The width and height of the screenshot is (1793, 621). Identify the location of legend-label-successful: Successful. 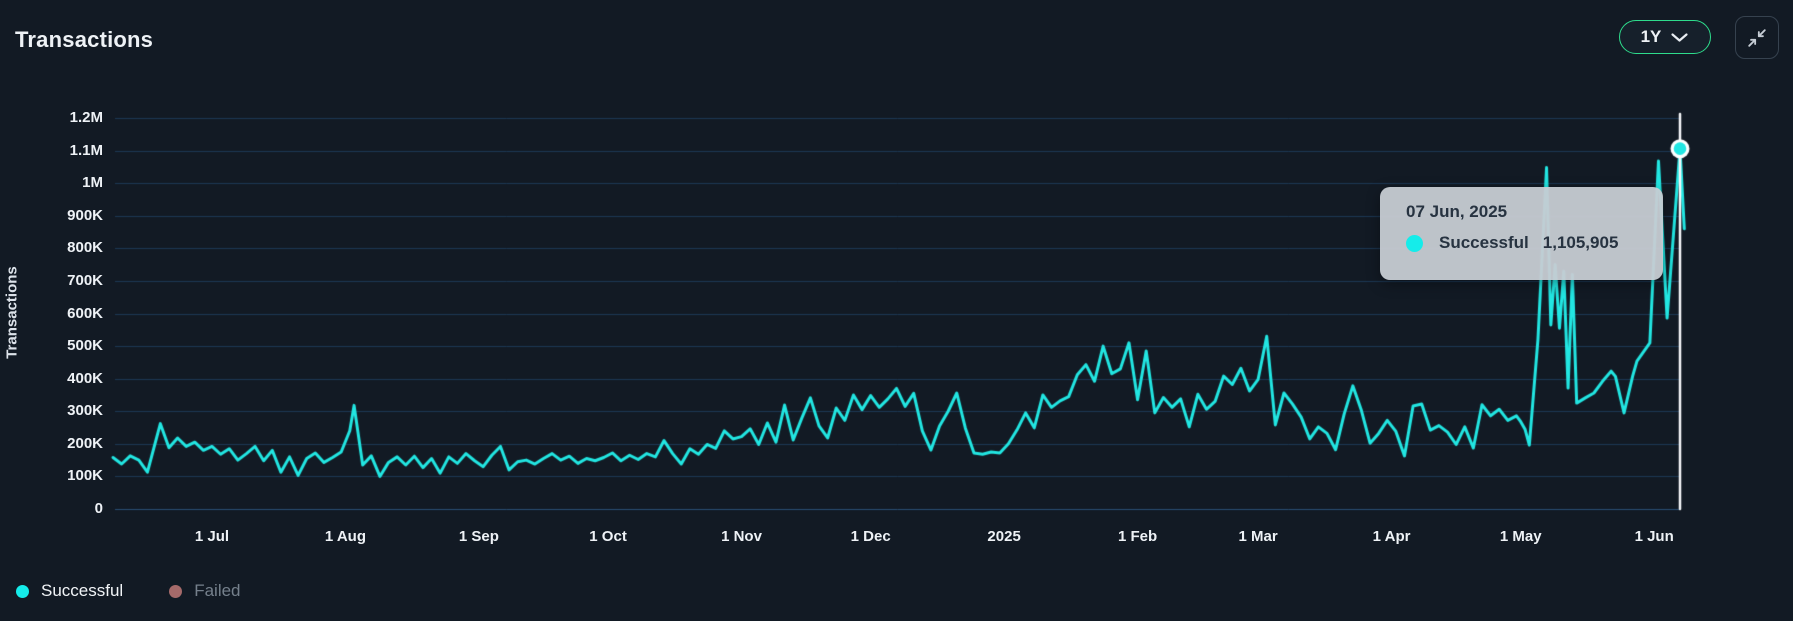
(82, 590).